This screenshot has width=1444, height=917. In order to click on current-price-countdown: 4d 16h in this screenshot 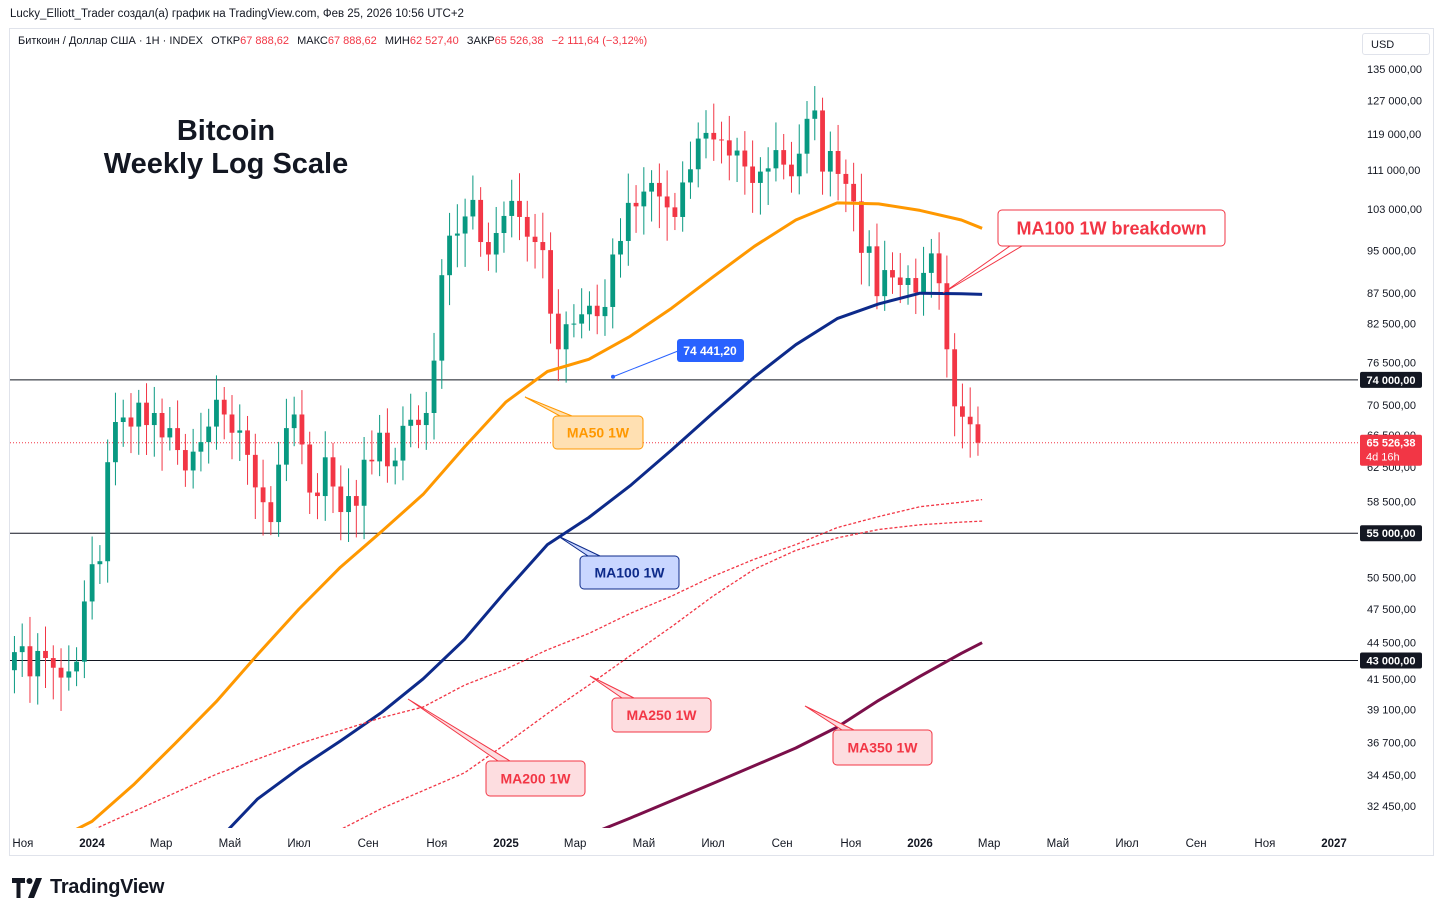, I will do `click(1383, 458)`.